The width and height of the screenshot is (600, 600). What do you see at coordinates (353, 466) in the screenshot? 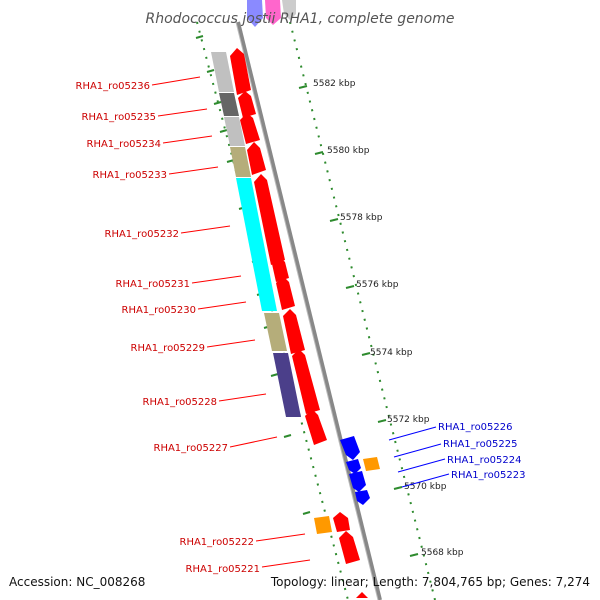
I see `gene-arrow-ro05225` at bounding box center [353, 466].